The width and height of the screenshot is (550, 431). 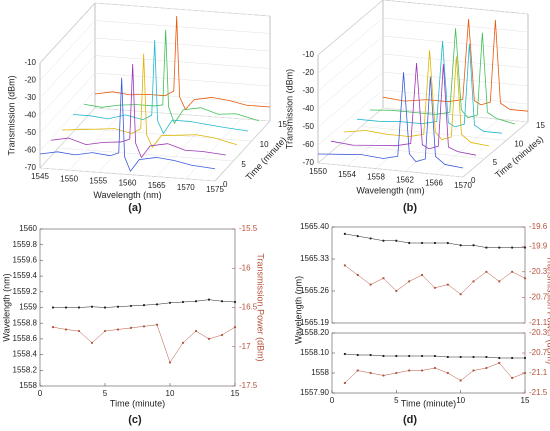 I want to click on z-tick-label: -60, so click(x=30, y=150).